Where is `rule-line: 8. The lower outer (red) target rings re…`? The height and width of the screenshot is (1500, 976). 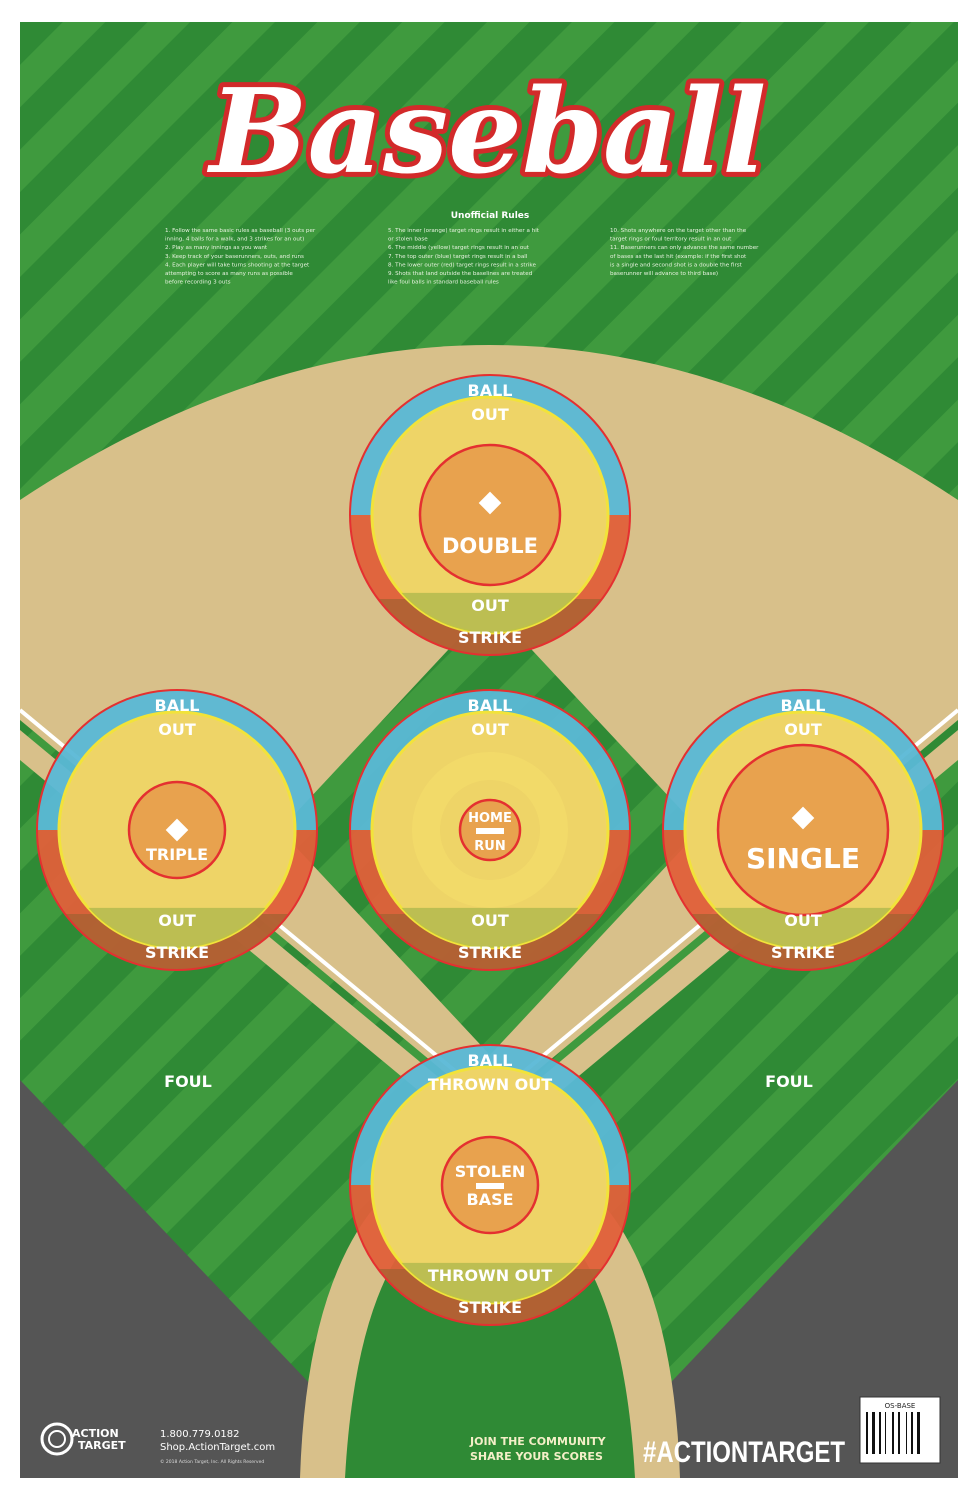
rule-line: 8. The lower outer (red) target rings re… is located at coordinates (462, 265).